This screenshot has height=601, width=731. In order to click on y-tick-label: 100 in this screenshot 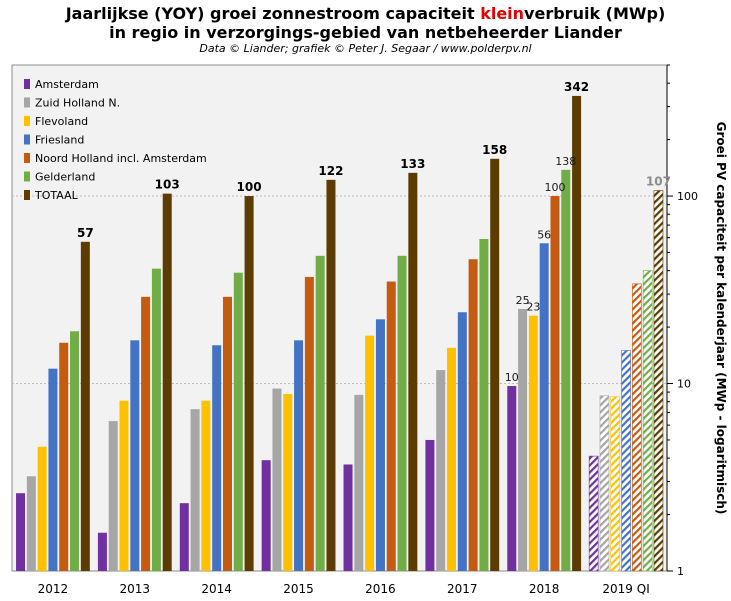, I will do `click(687, 196)`.